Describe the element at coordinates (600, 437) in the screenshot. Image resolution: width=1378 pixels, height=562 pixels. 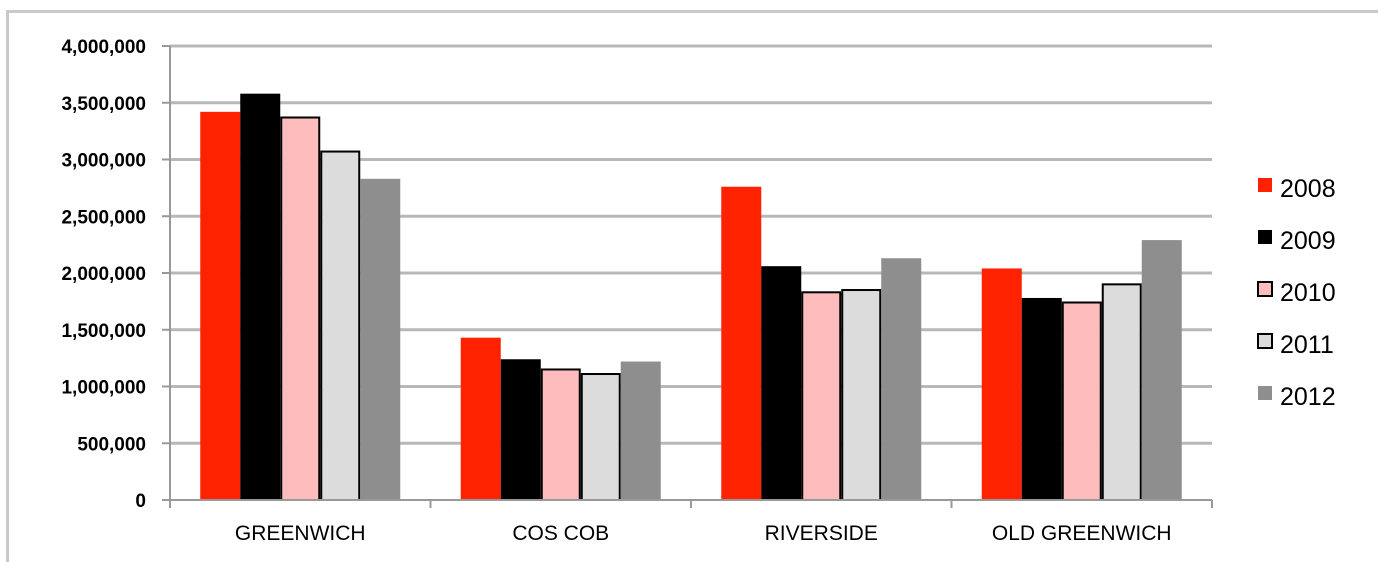
I see `bar-2011-cos-cob` at that location.